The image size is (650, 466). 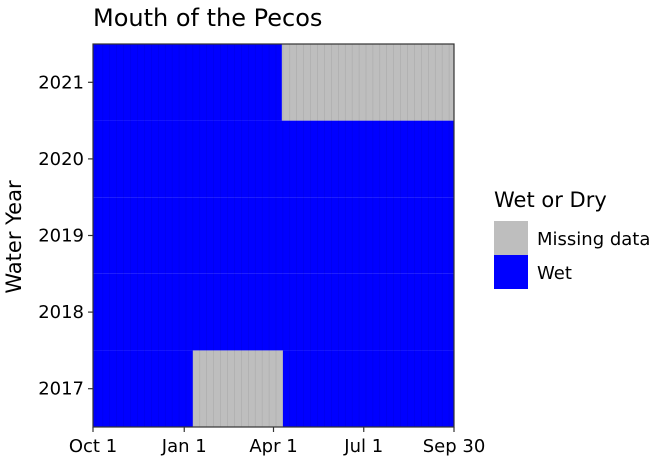 I want to click on y-tick-label: 2019, so click(x=61, y=236).